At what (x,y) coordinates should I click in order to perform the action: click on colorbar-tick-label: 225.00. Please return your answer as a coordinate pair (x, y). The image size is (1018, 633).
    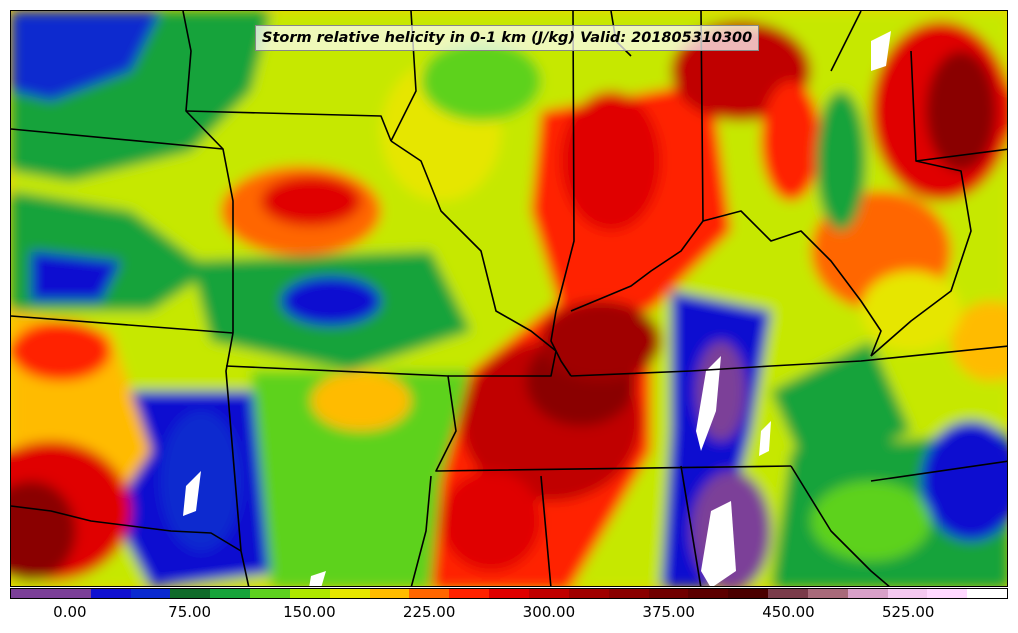
    Looking at the image, I should click on (429, 612).